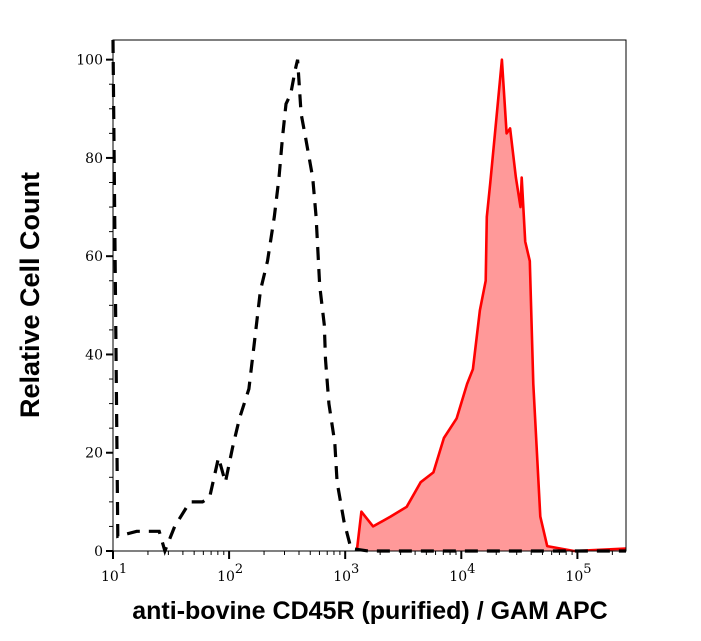  What do you see at coordinates (98, 552) in the screenshot?
I see `y-tick-label: 0` at bounding box center [98, 552].